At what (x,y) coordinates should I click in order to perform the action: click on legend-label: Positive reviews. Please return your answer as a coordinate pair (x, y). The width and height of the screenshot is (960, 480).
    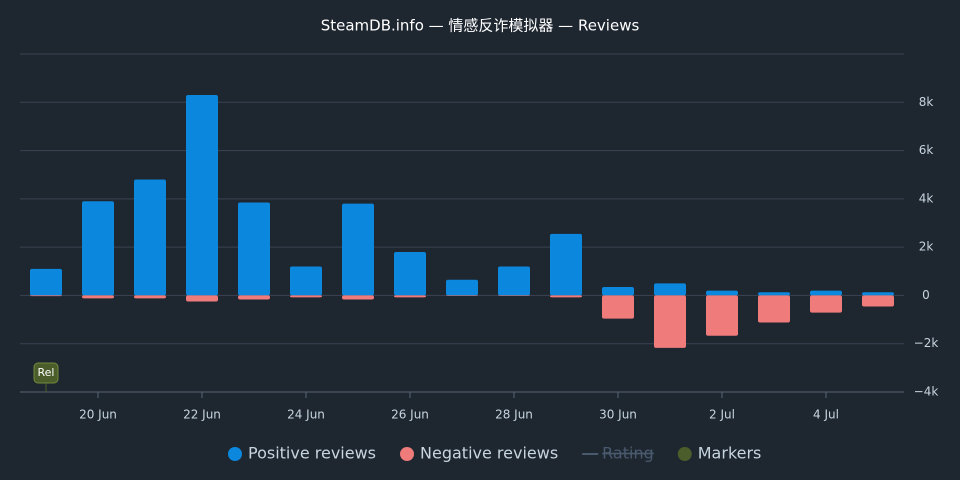
    Looking at the image, I should click on (312, 453).